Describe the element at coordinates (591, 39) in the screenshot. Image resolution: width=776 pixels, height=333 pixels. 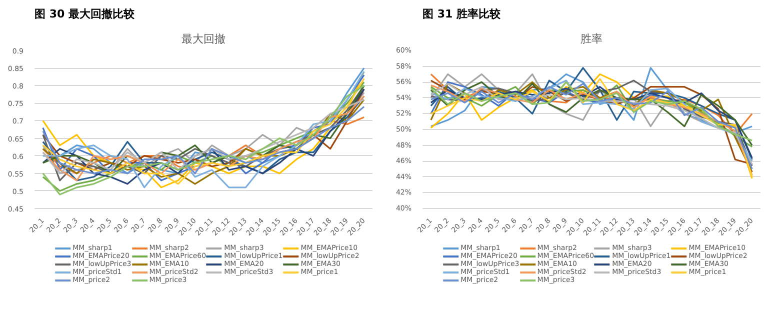
I see `chart-subtitle: 胜率` at that location.